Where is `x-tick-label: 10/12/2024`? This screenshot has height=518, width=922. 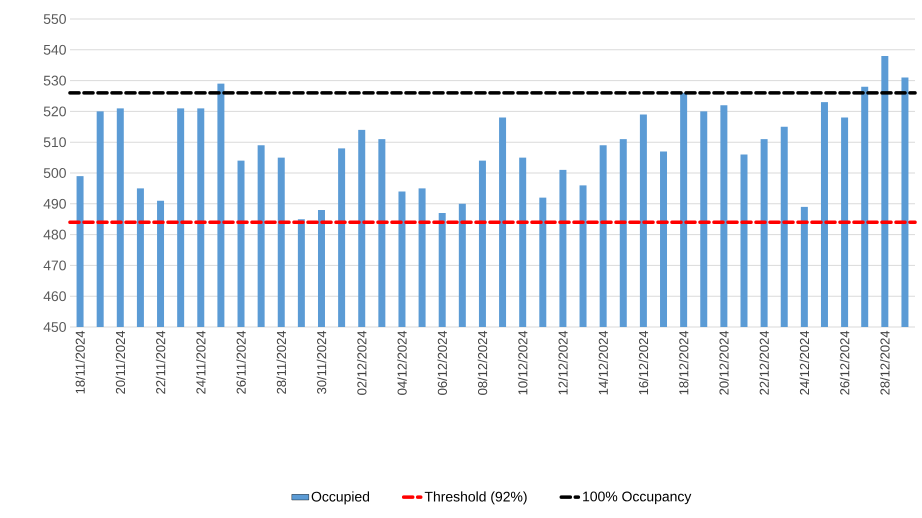 x-tick-label: 10/12/2024 is located at coordinates (523, 362).